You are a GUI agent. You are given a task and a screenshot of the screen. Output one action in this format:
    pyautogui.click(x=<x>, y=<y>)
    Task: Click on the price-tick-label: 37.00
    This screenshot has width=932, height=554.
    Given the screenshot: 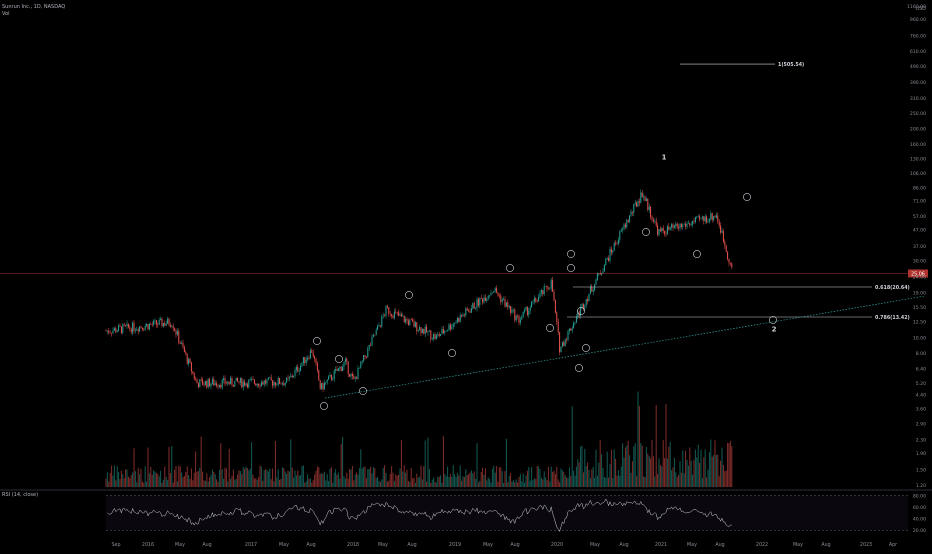 What is the action you would take?
    pyautogui.click(x=919, y=247)
    